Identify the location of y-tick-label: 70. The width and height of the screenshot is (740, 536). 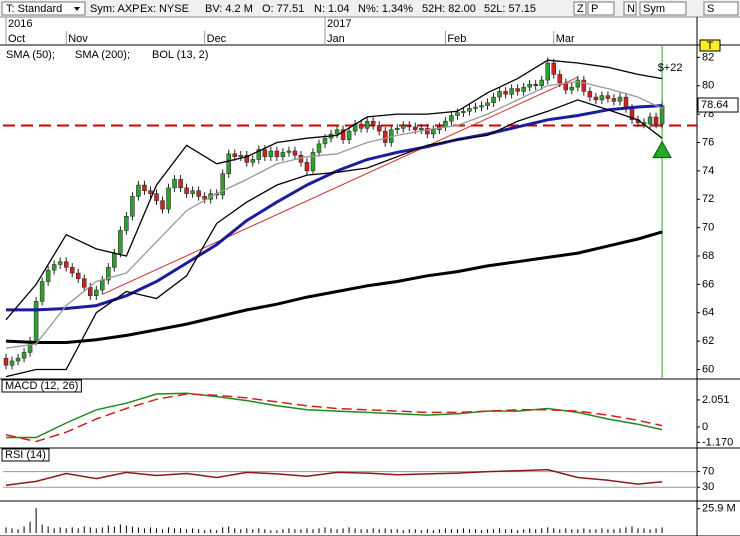
(708, 228).